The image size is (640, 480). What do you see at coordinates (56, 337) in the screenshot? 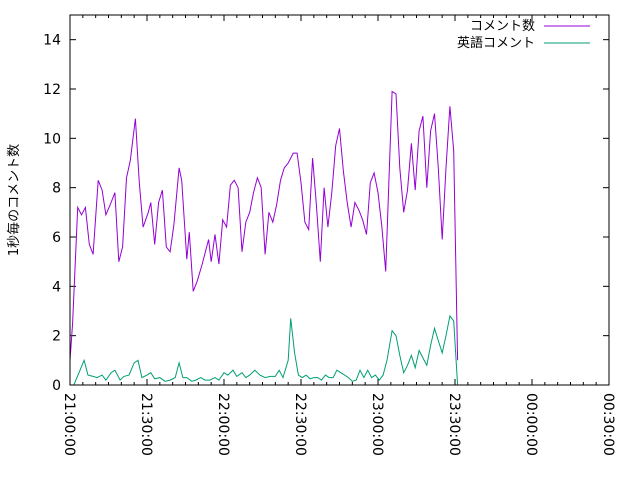
I see `y-tick-label: 2` at bounding box center [56, 337].